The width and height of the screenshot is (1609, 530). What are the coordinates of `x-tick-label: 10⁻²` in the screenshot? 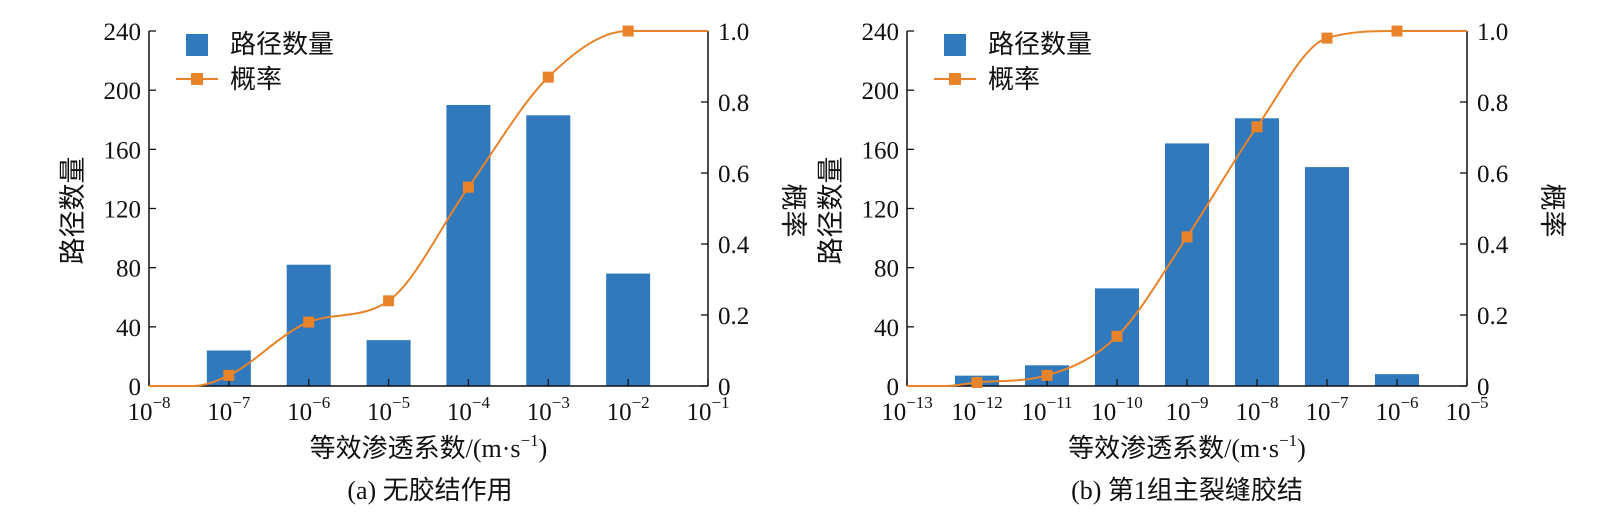 It's located at (628, 409).